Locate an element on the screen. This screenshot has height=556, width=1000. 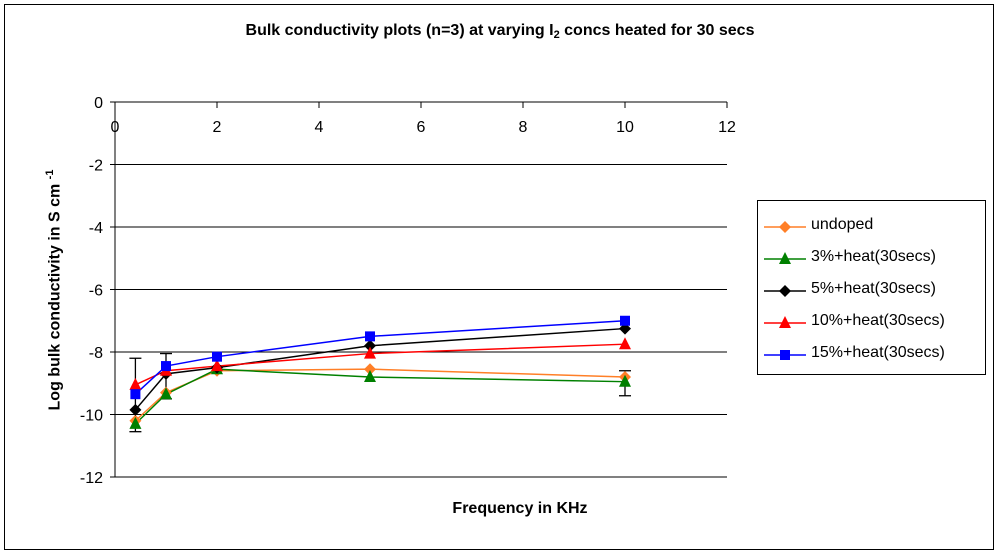
legend-item-3: 10%+heat(30secs) is located at coordinates (871, 322).